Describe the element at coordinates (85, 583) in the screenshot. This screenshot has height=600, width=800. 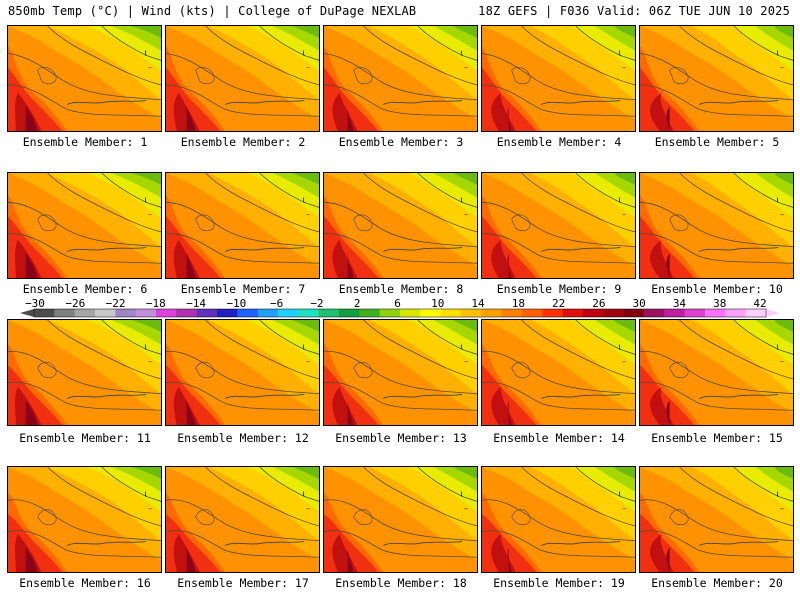
I see `ensemble-member-label: Ensemble Member: 16` at that location.